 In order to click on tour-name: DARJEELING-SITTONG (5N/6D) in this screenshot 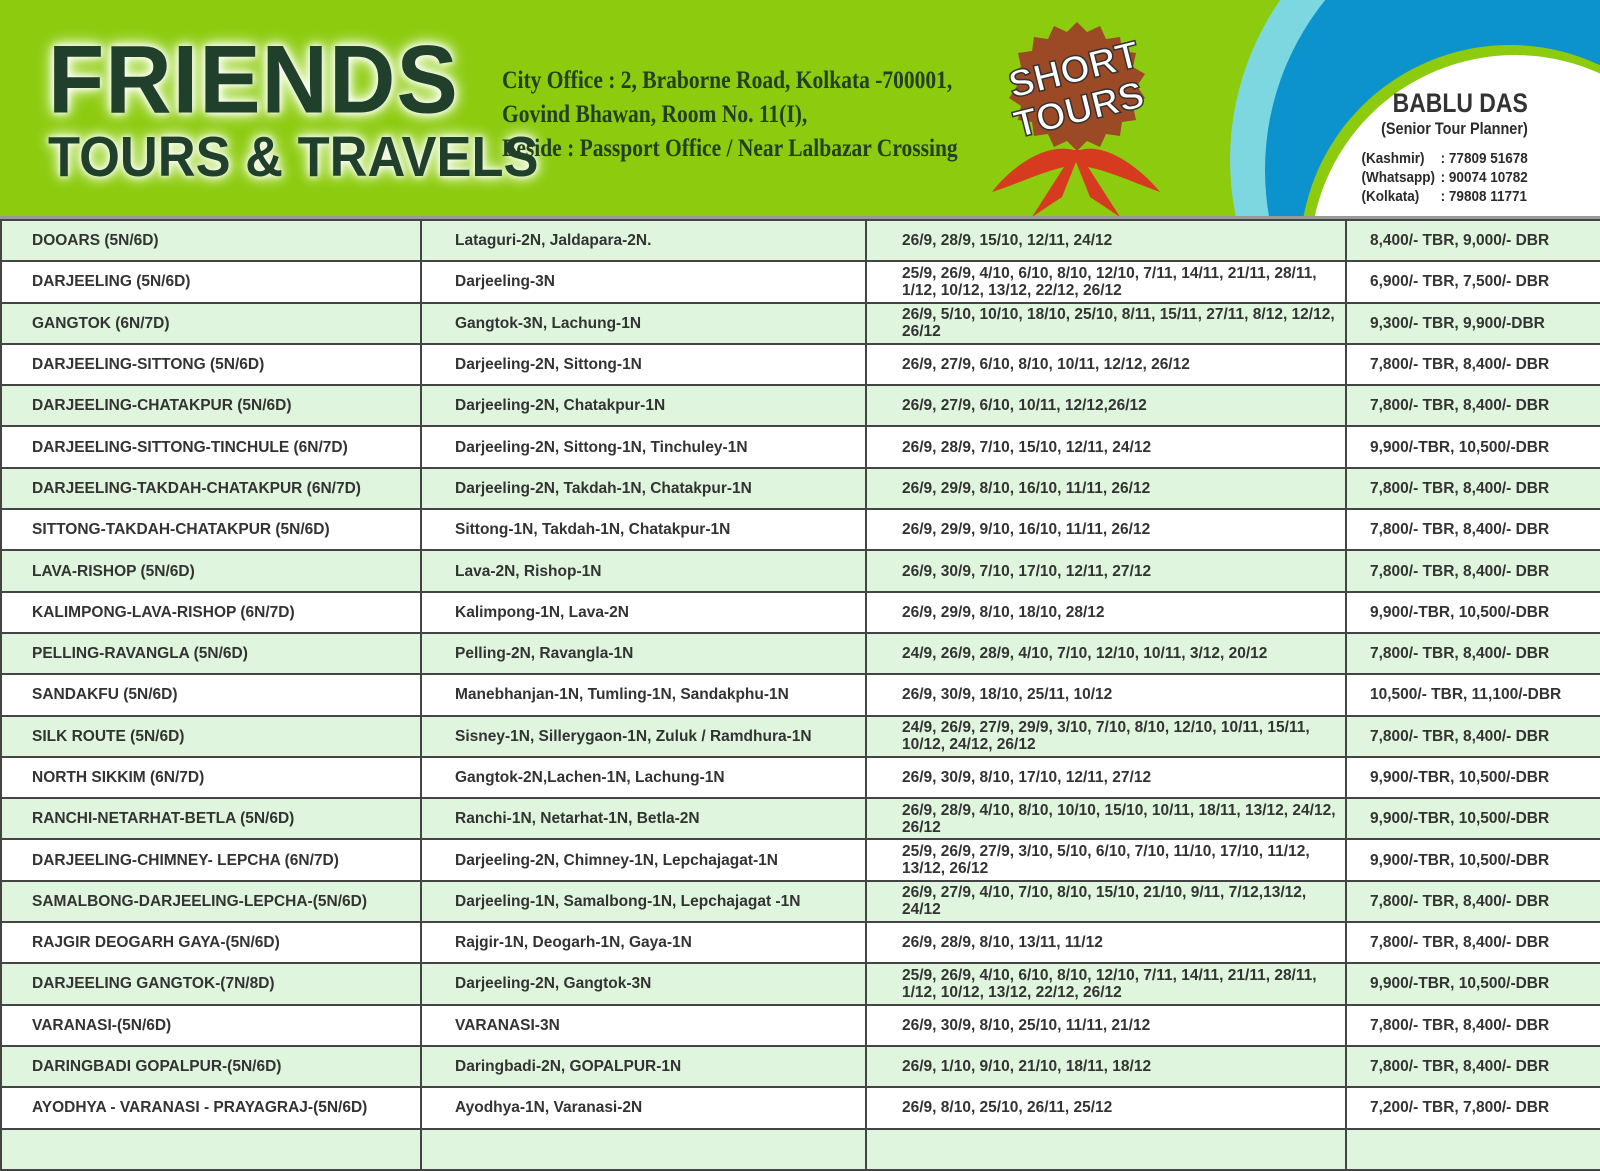, I will do `click(211, 364)`.